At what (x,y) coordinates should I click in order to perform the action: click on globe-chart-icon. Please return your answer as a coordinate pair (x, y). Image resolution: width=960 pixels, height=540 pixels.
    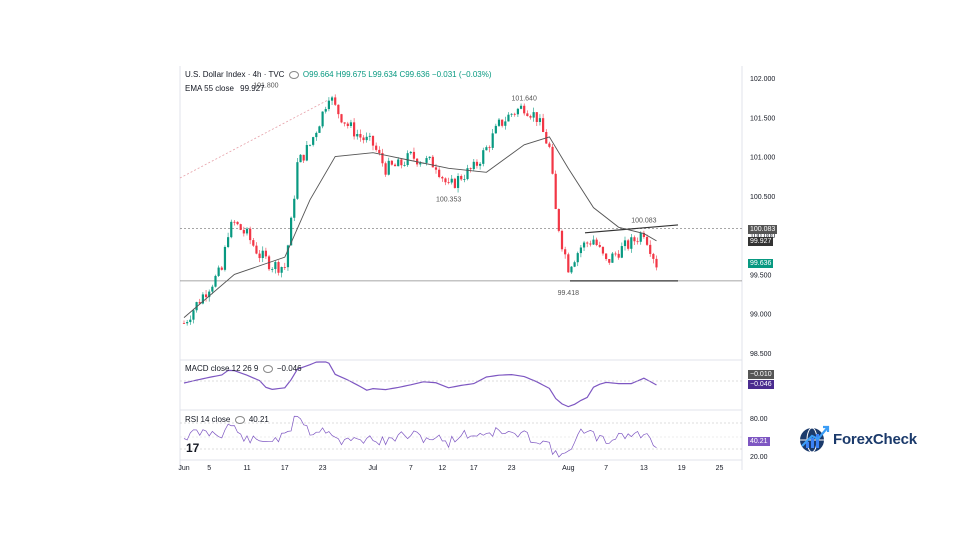
    Looking at the image, I should click on (815, 439).